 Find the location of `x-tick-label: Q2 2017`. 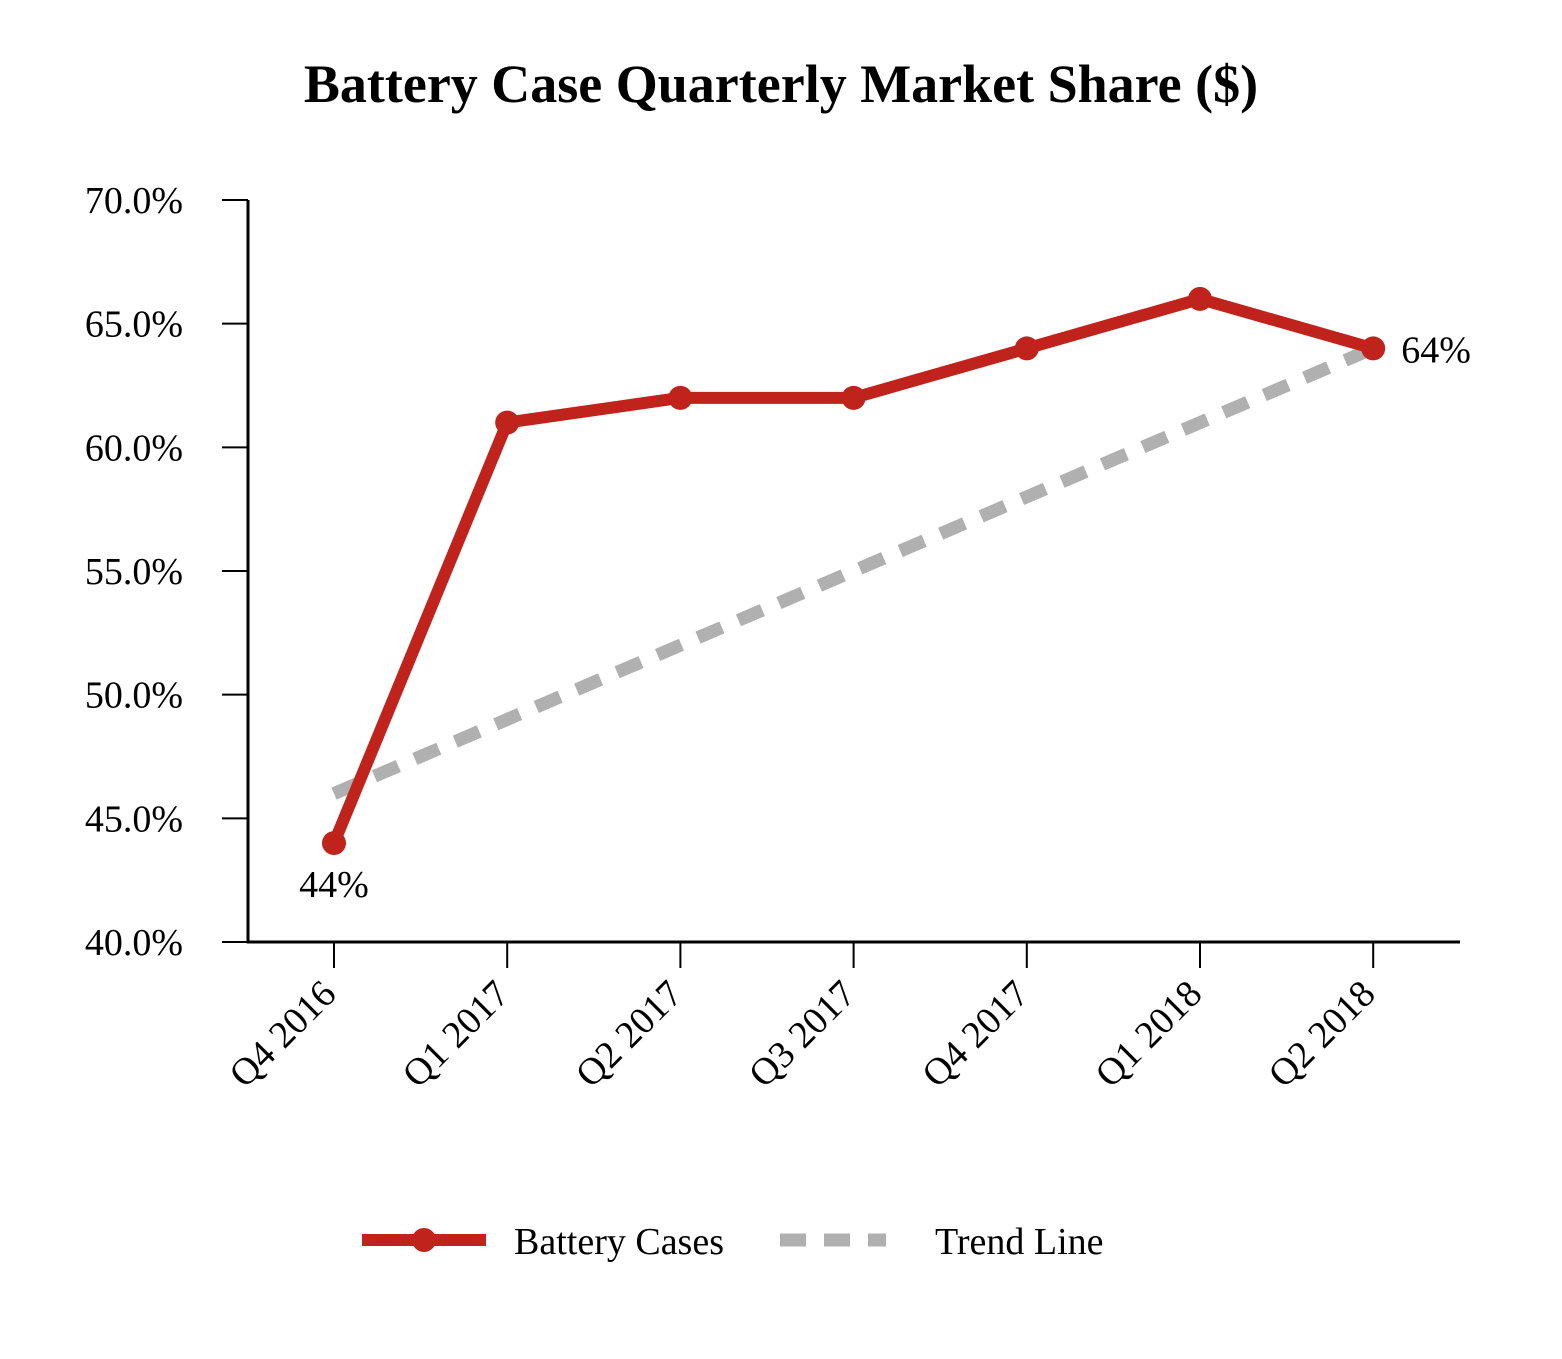

x-tick-label: Q2 2017 is located at coordinates (629, 1034).